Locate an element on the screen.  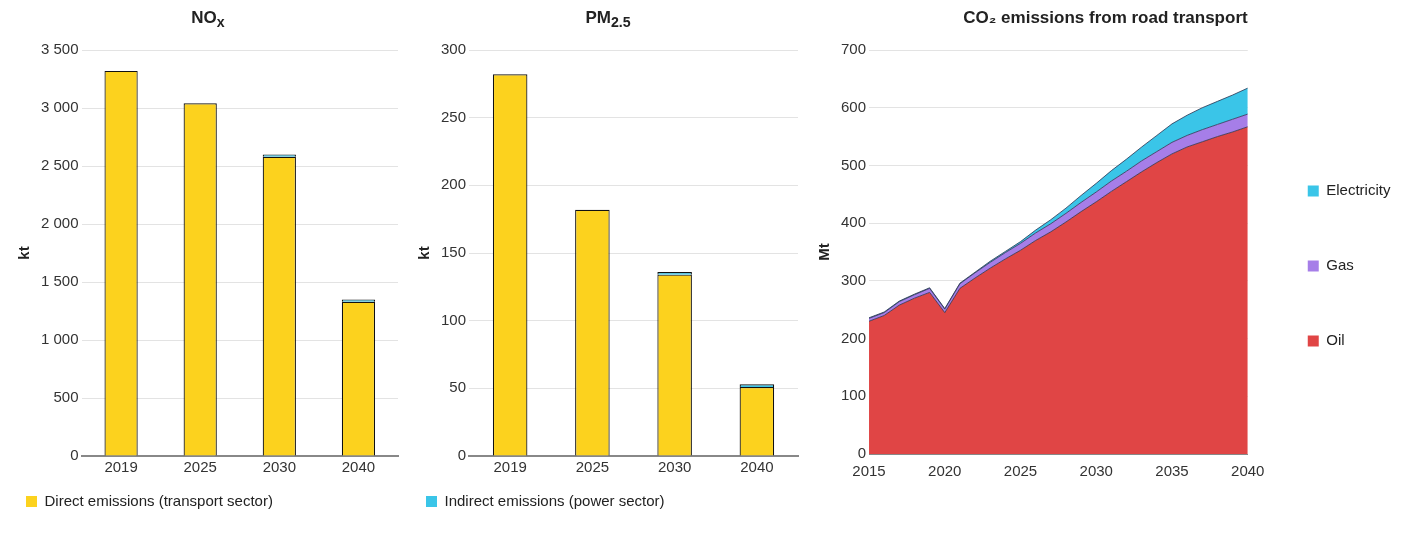
legend-label: Gas is located at coordinates (1340, 265).